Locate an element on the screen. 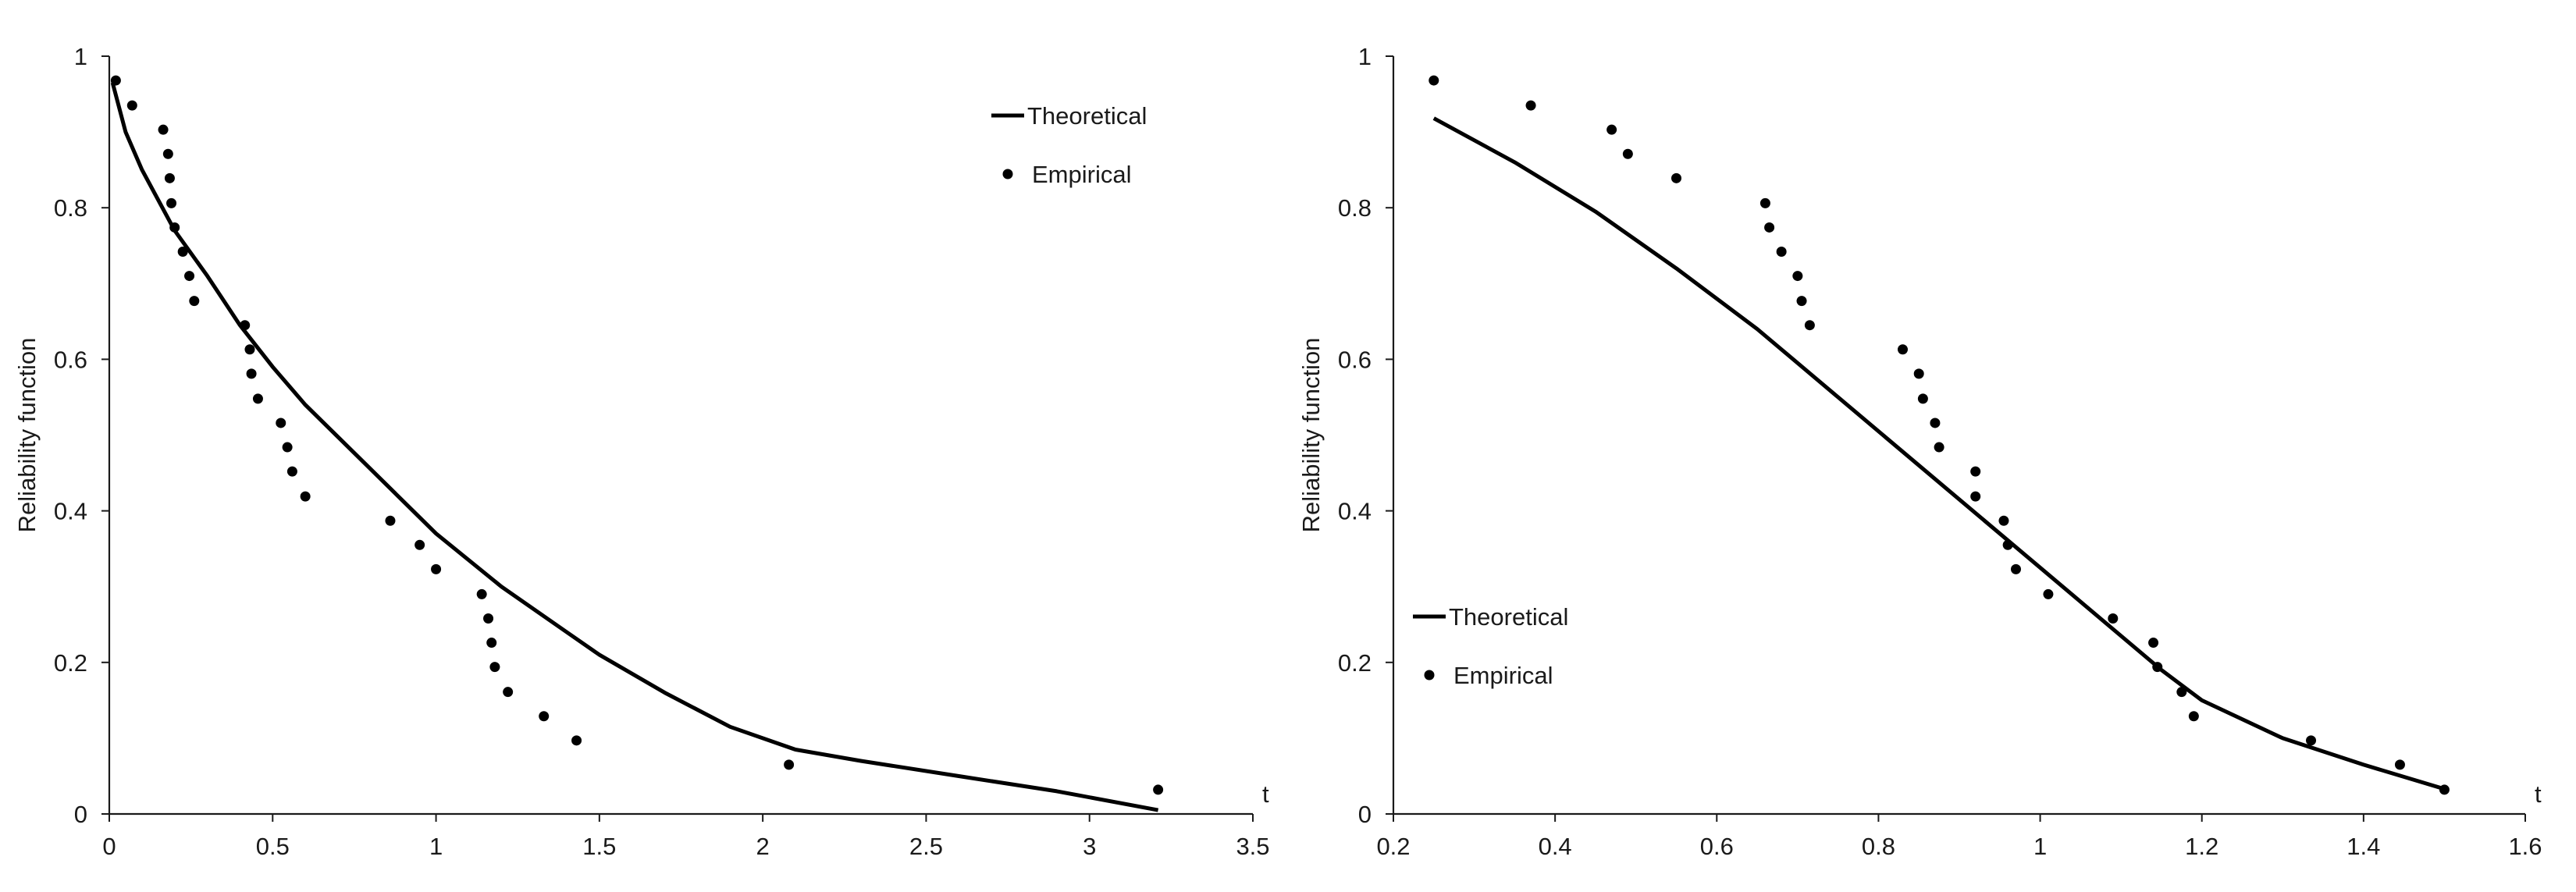 This screenshot has height=892, width=2576. x-tick-label: 1.2 is located at coordinates (2201, 847).